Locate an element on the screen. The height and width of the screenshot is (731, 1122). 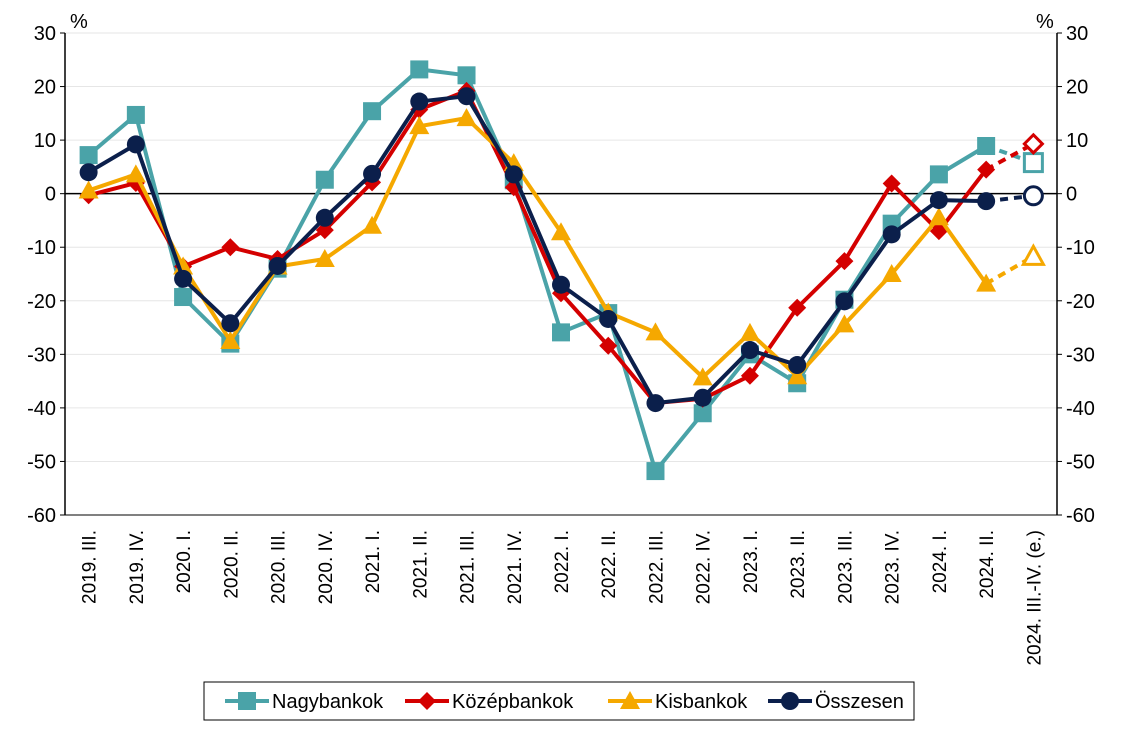
legend-item-középbankok: Középbankok is located at coordinates (489, 702).